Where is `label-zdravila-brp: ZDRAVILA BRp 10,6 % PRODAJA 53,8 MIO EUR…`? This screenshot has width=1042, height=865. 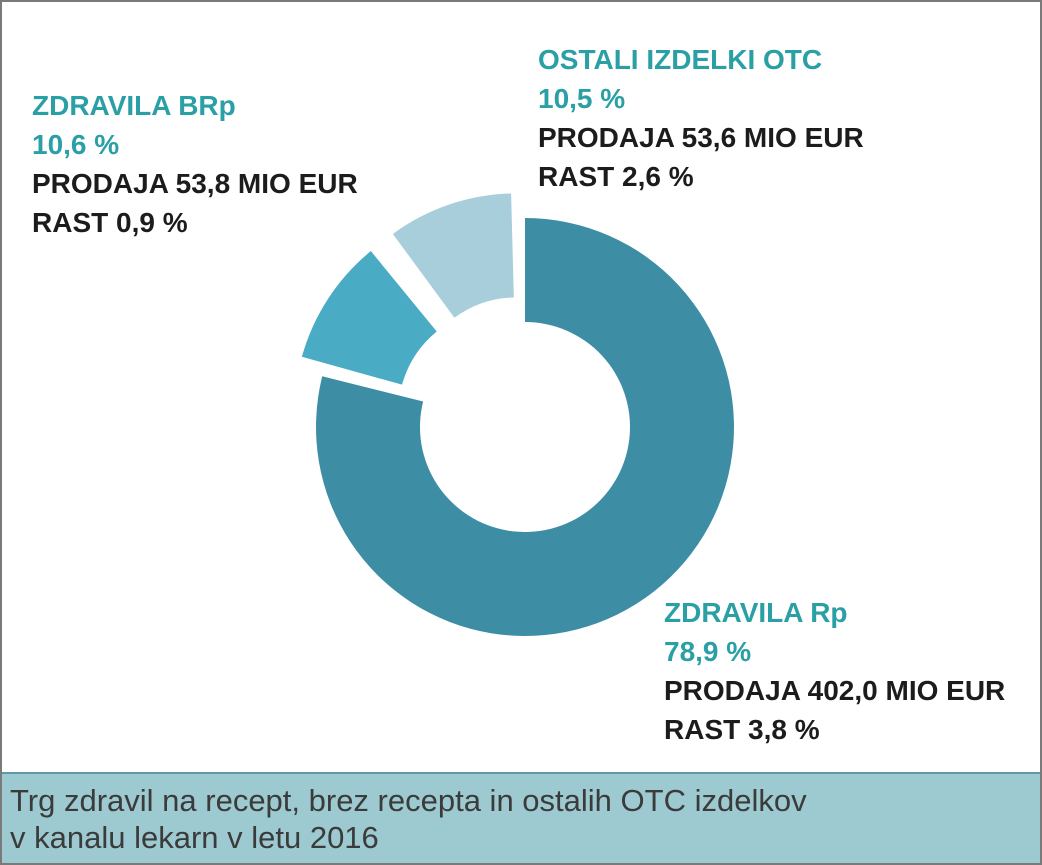 label-zdravila-brp: ZDRAVILA BRp 10,6 % PRODAJA 53,8 MIO EUR… is located at coordinates (195, 164).